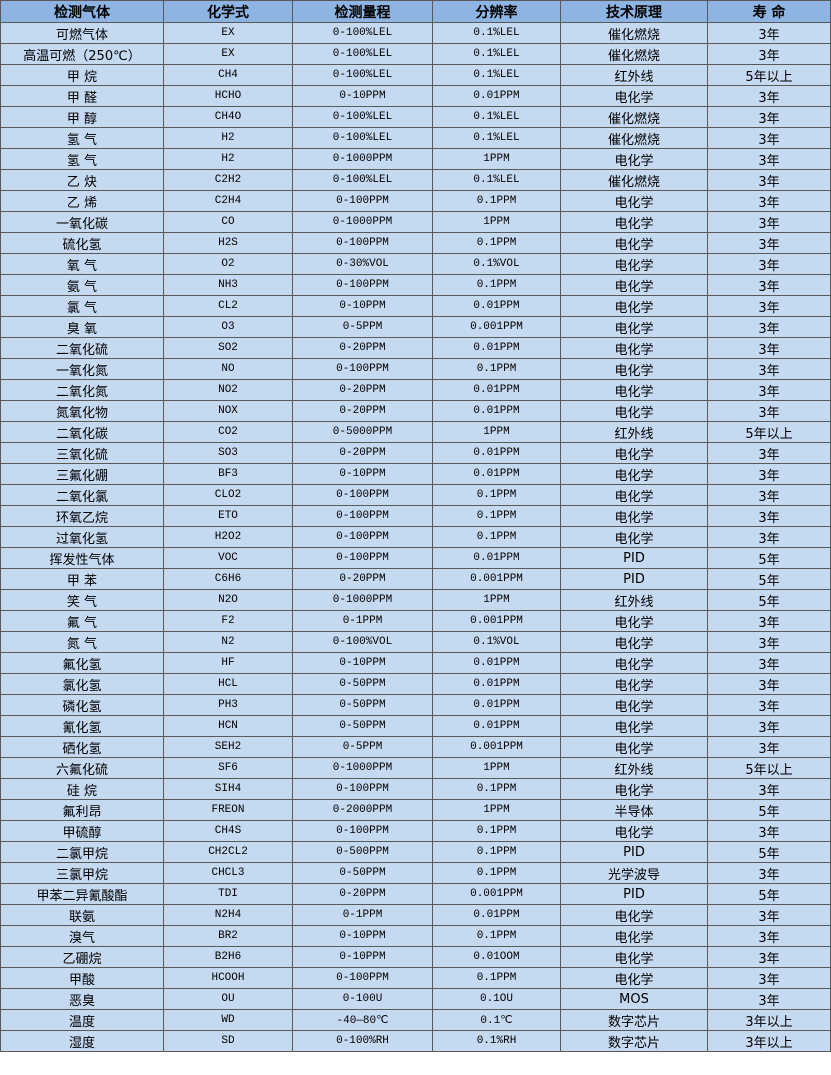 Image resolution: width=831 pixels, height=1075 pixels. I want to click on cell-gas: 三氧化硫, so click(82, 453).